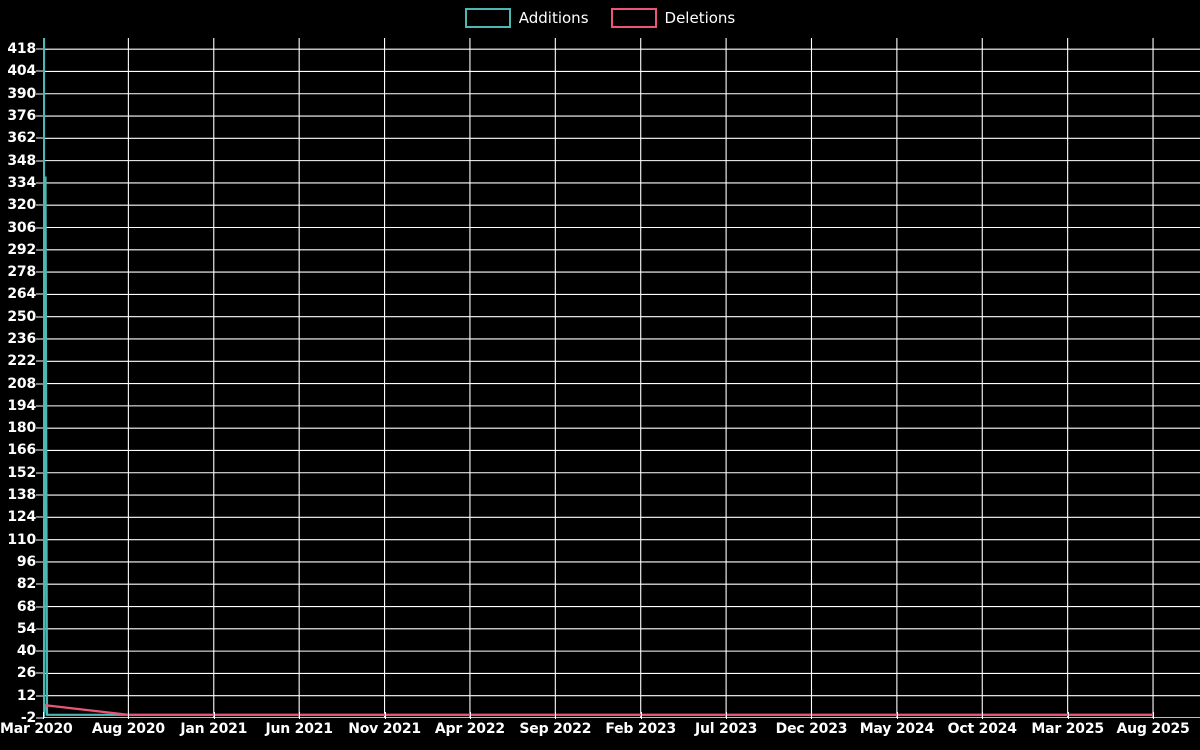  I want to click on y-tick-label: 264, so click(21, 294).